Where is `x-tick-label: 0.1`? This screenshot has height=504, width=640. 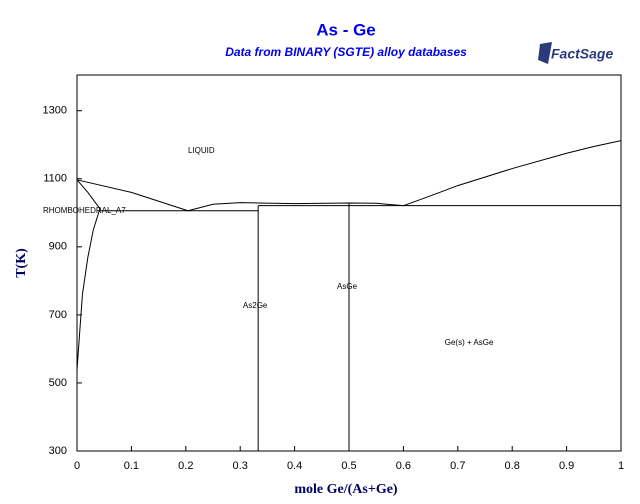
x-tick-label: 0.1 is located at coordinates (131, 466).